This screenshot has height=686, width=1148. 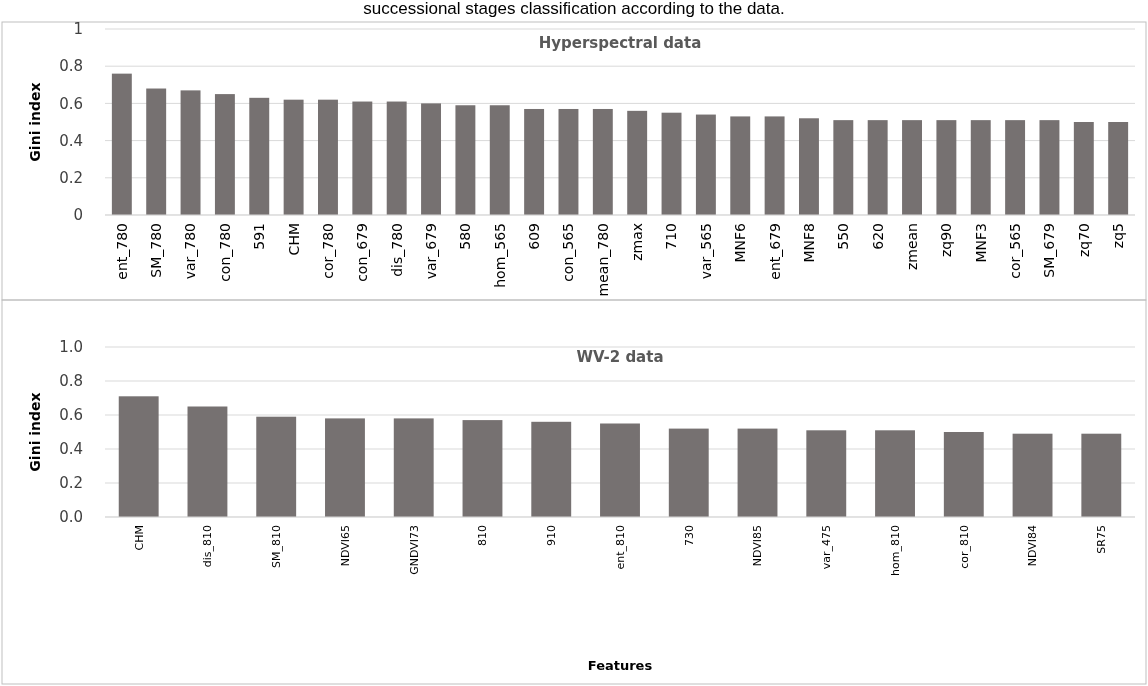 What do you see at coordinates (71, 347) in the screenshot?
I see `y-tick-label: 1.0` at bounding box center [71, 347].